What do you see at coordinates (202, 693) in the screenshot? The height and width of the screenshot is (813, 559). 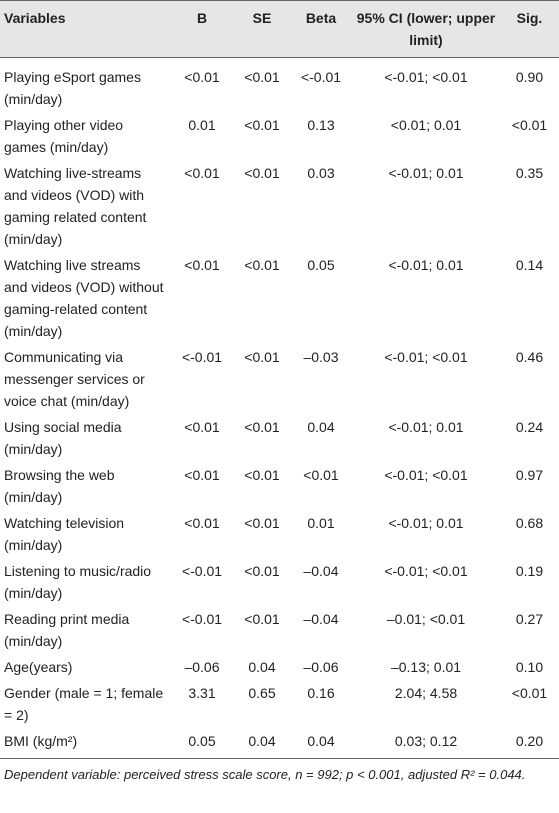 I see `value-cell: 3.31` at bounding box center [202, 693].